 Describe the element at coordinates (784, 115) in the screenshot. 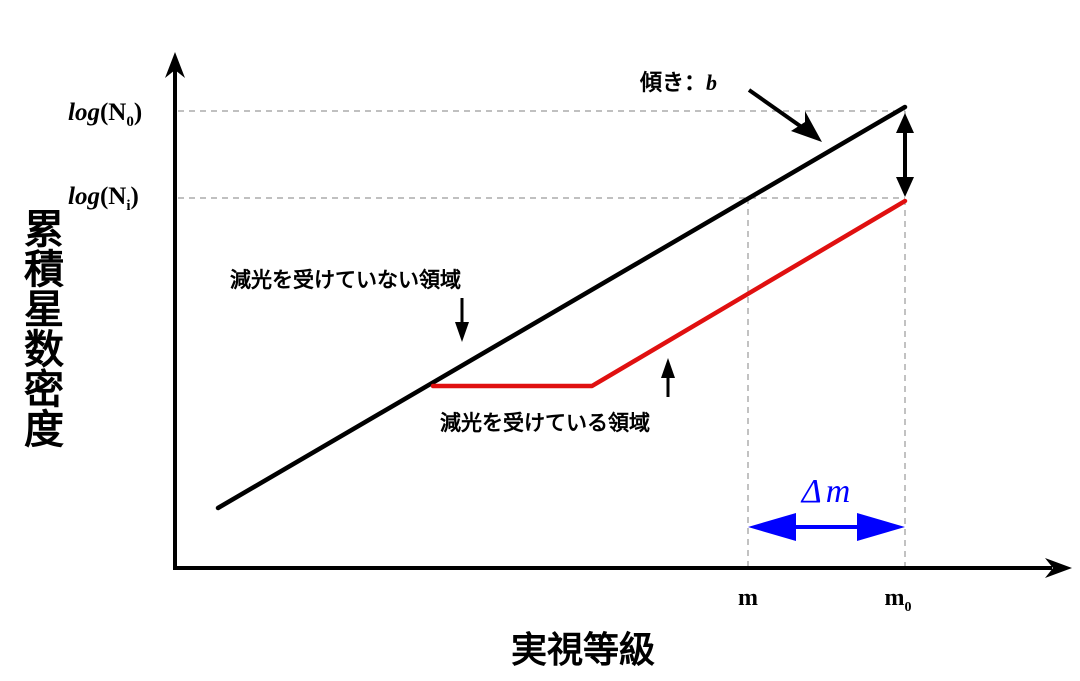

I see `slope-pointer-arrow` at that location.